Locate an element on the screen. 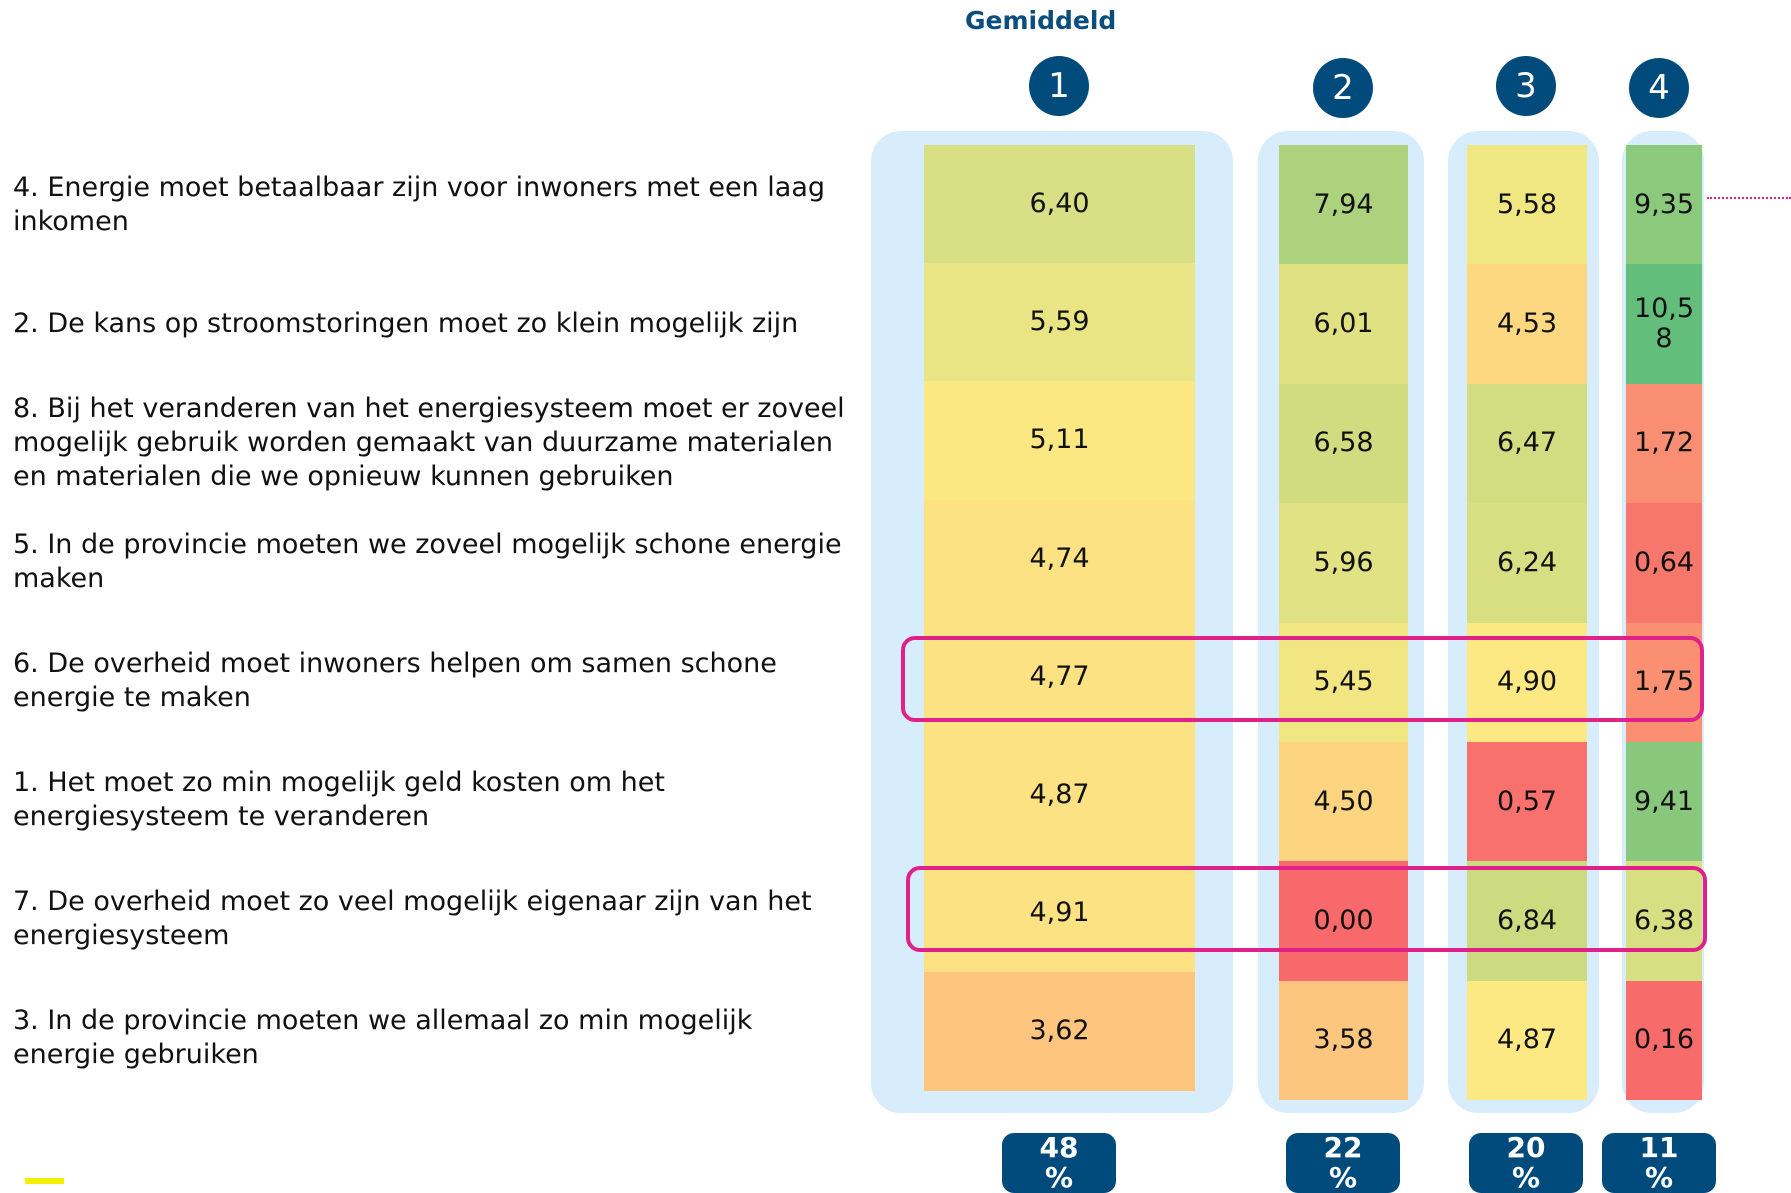 The image size is (1791, 1193). score-cell: 0,16 is located at coordinates (1664, 1040).